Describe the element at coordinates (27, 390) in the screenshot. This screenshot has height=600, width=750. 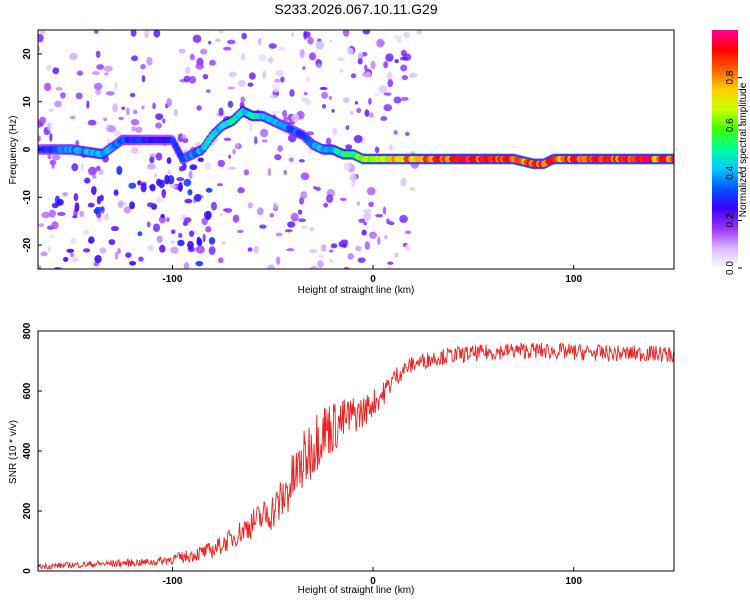
I see `snr-y-tick-label: 600` at that location.